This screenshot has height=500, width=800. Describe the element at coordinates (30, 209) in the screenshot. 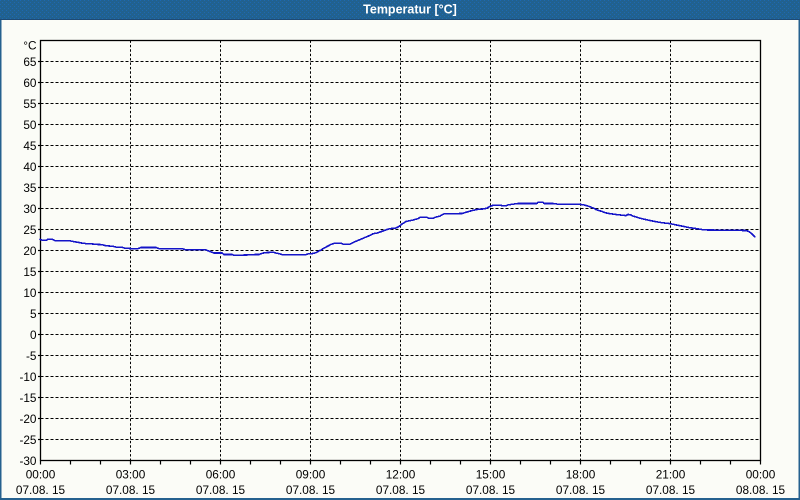

I see `svg-text: 30` at that location.